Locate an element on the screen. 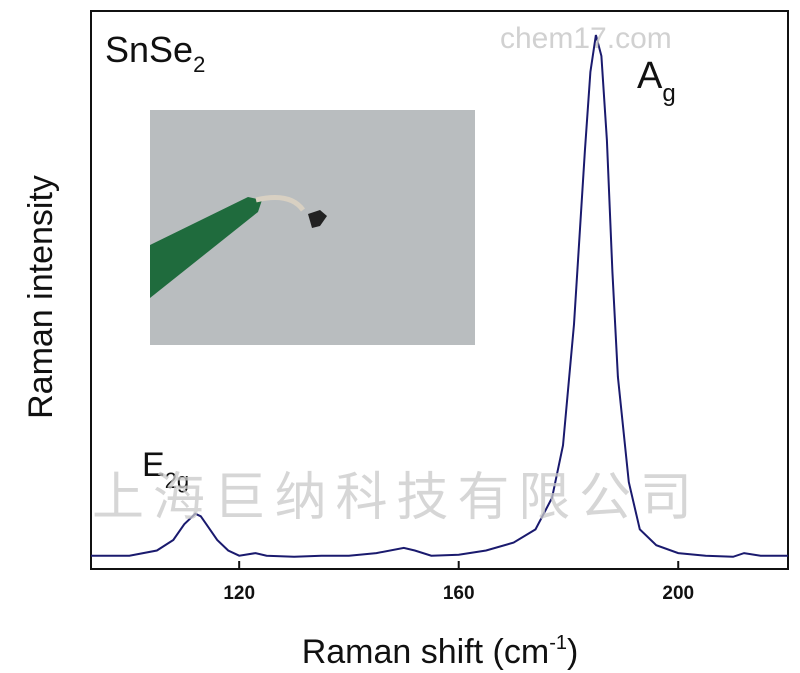  watermark-top: chem17.com is located at coordinates (586, 38).